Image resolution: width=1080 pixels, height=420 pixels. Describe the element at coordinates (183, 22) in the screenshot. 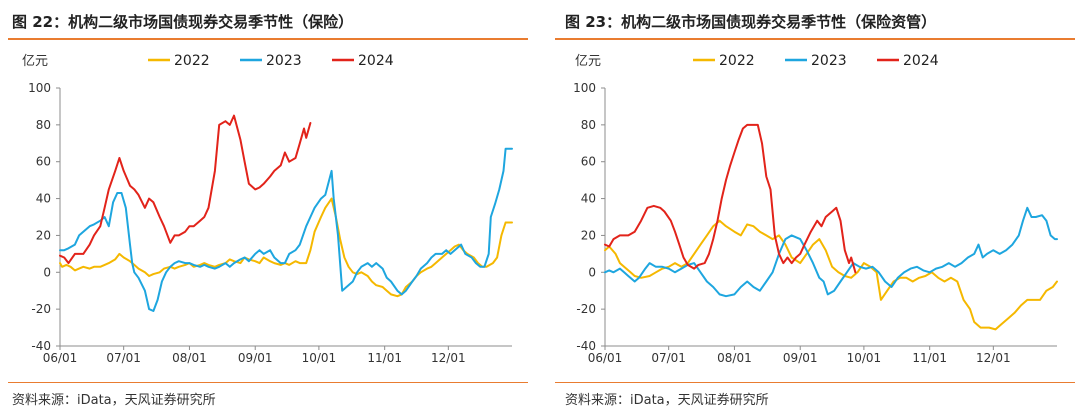

I see `chart-title: 图 22：机构二级市场国债现券交易季节性（保险）` at that location.